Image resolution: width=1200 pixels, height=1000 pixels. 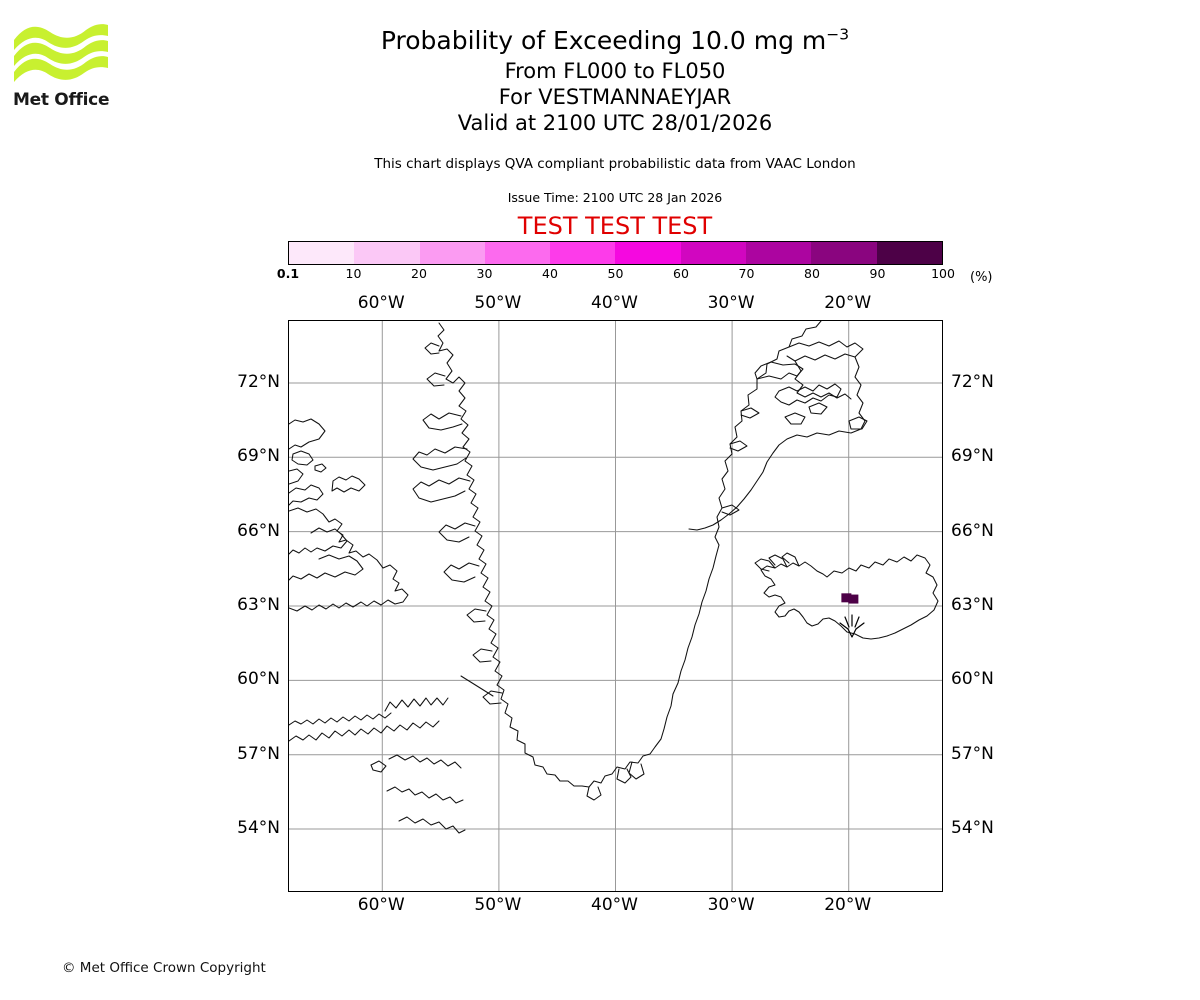 I want to click on coastline-baffin-se, so click(x=349, y=559).